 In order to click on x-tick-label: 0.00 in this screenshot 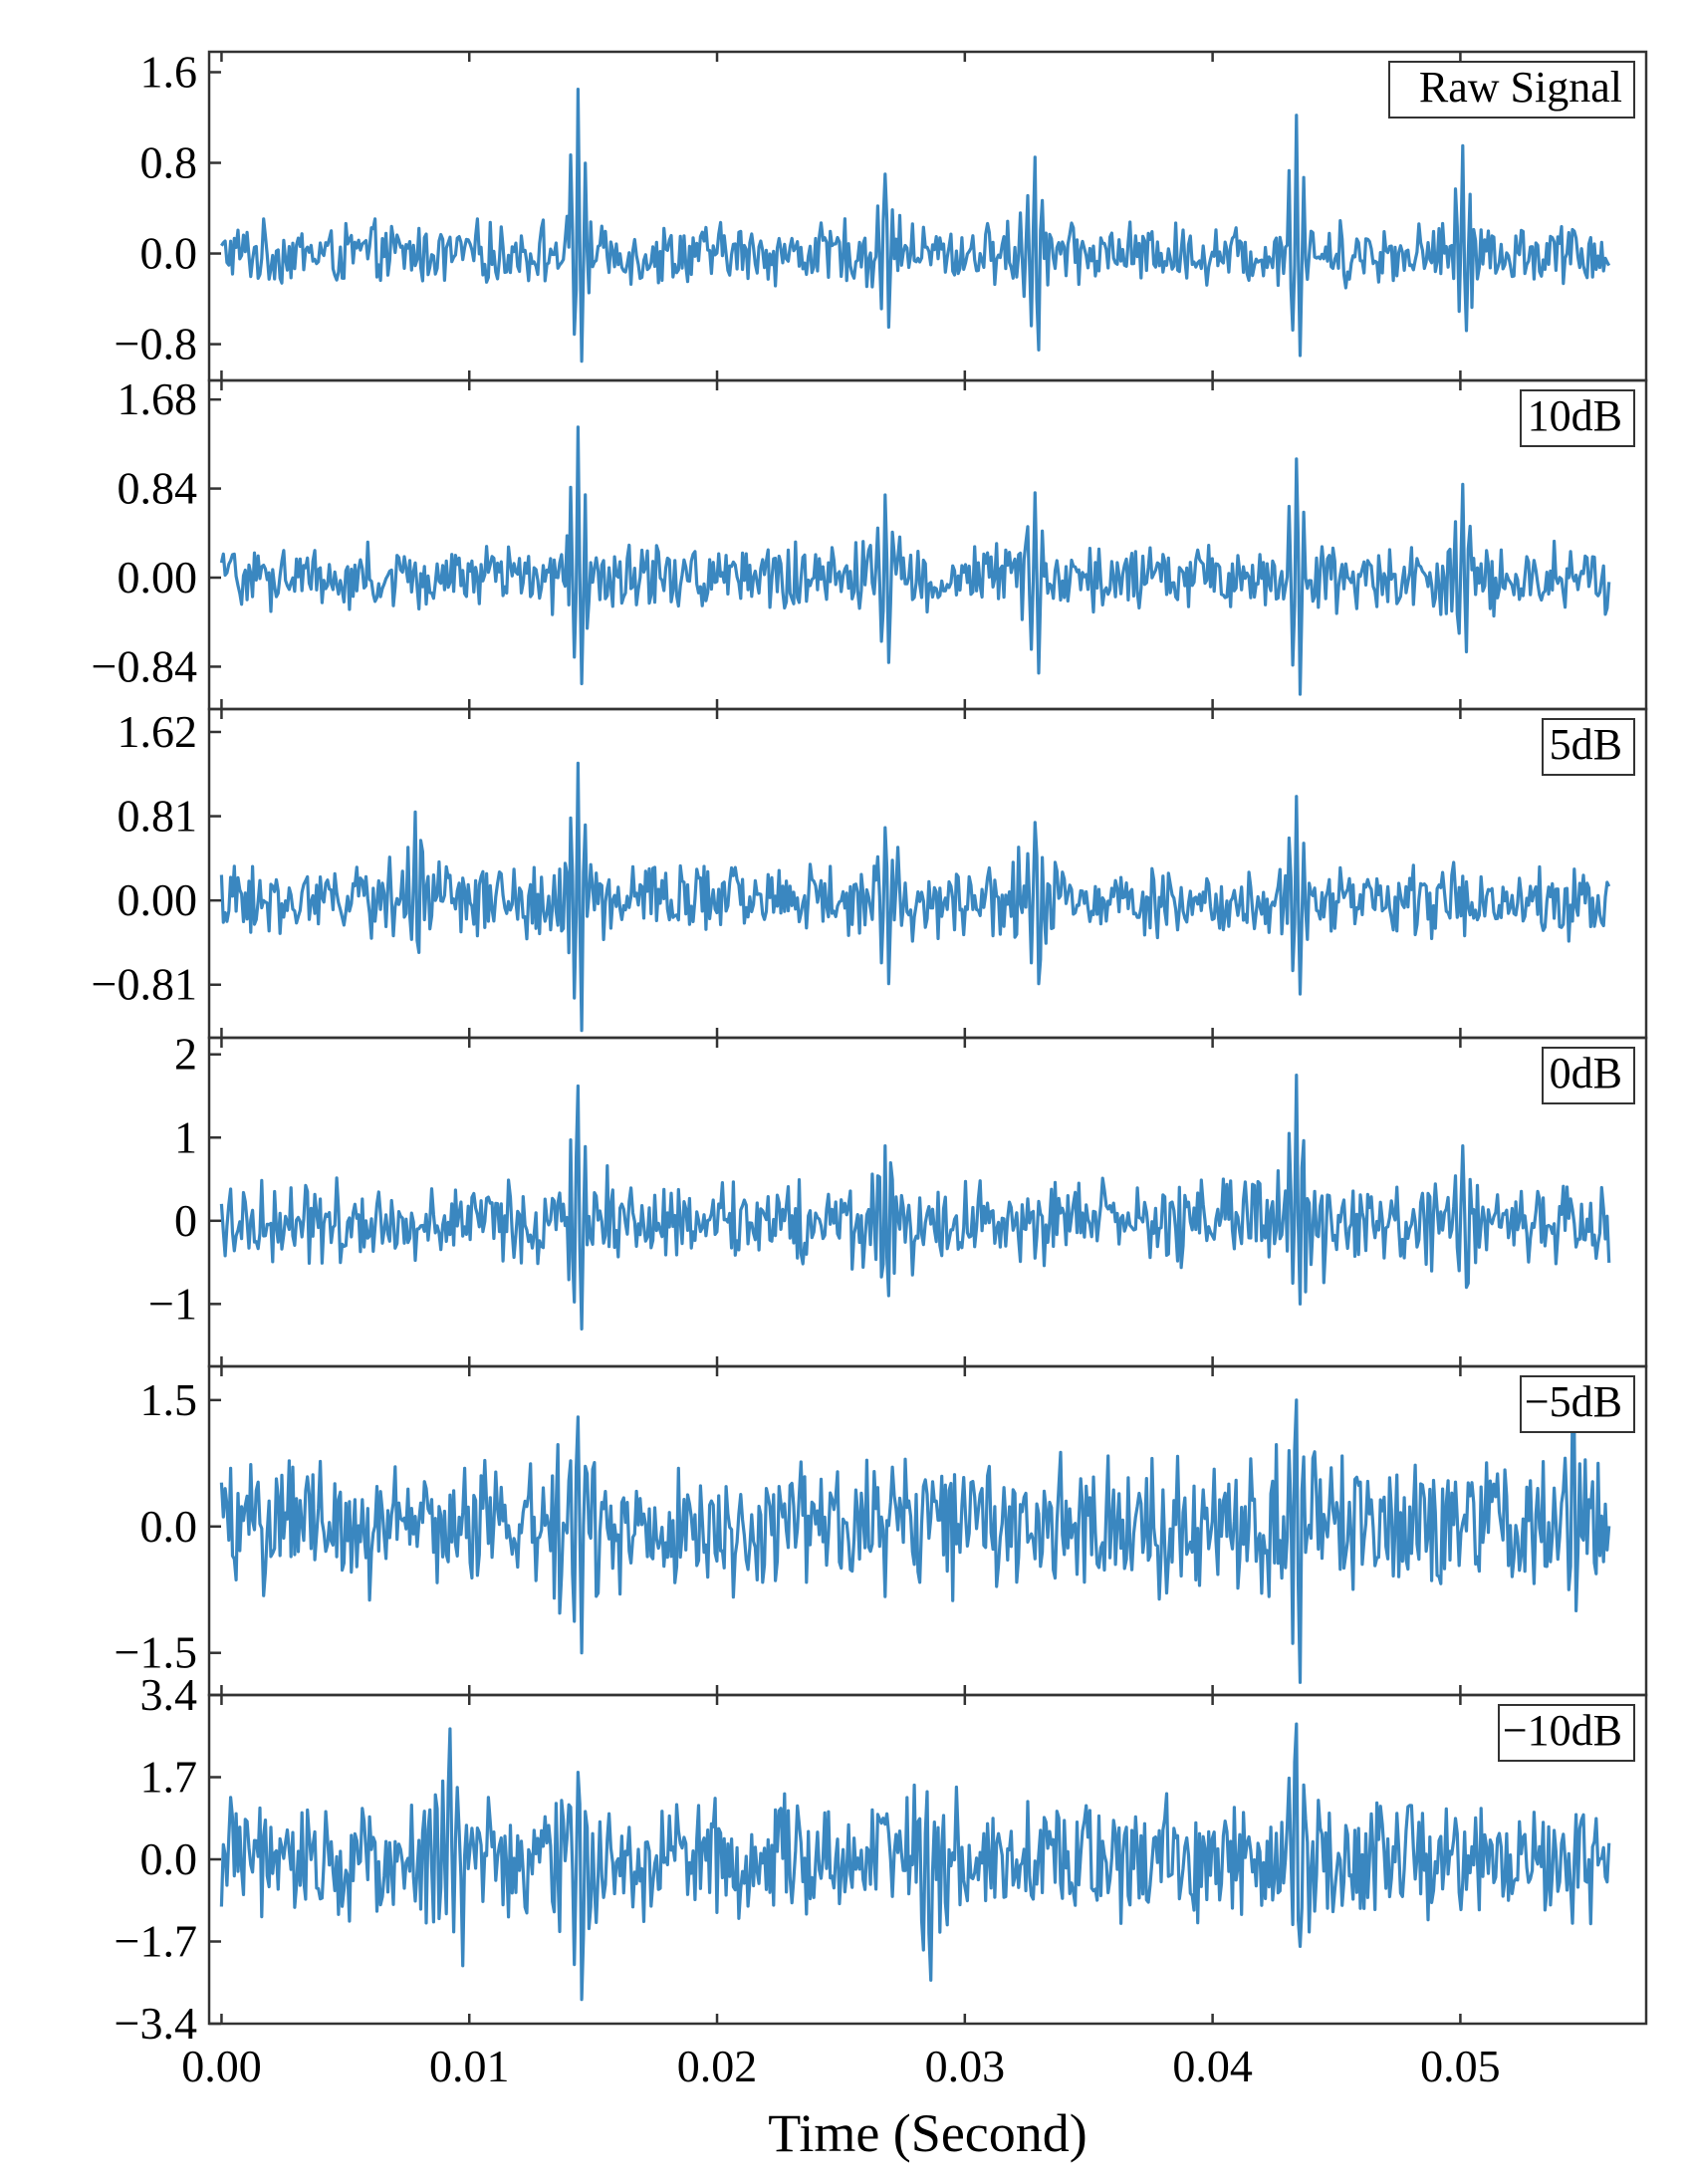, I will do `click(222, 2066)`.